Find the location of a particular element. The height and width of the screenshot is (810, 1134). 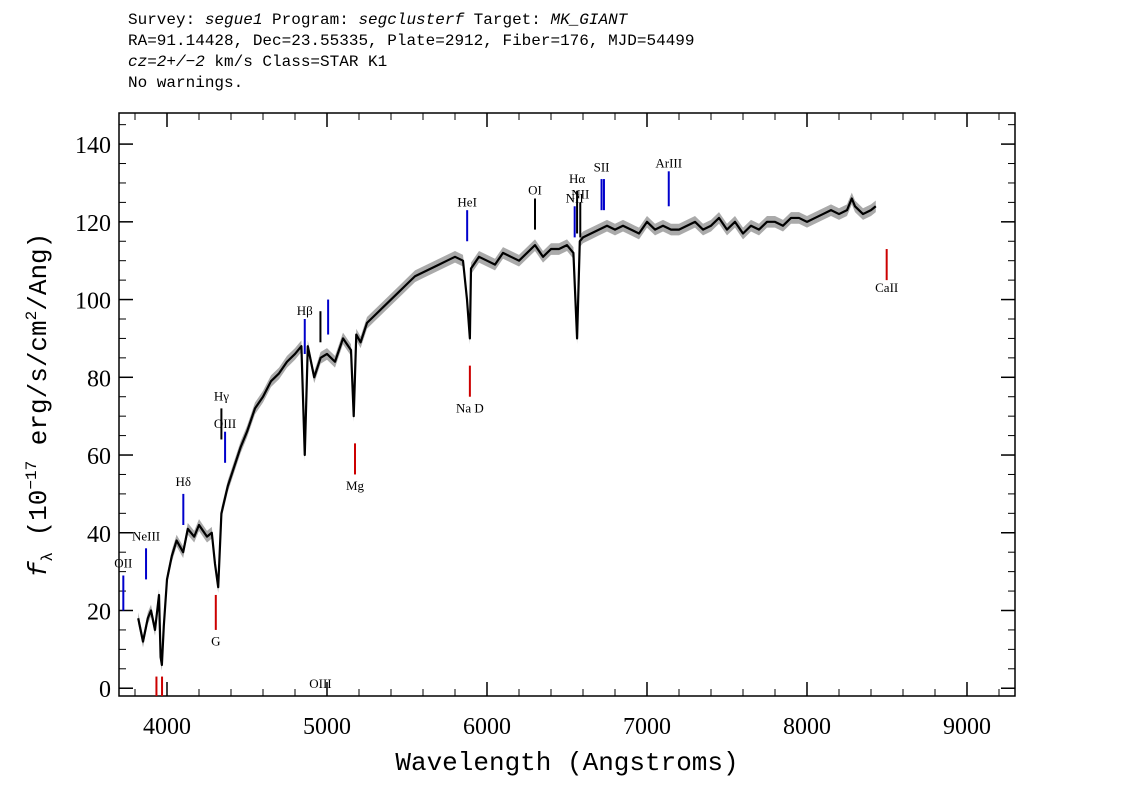

line-label: OI is located at coordinates (535, 190).